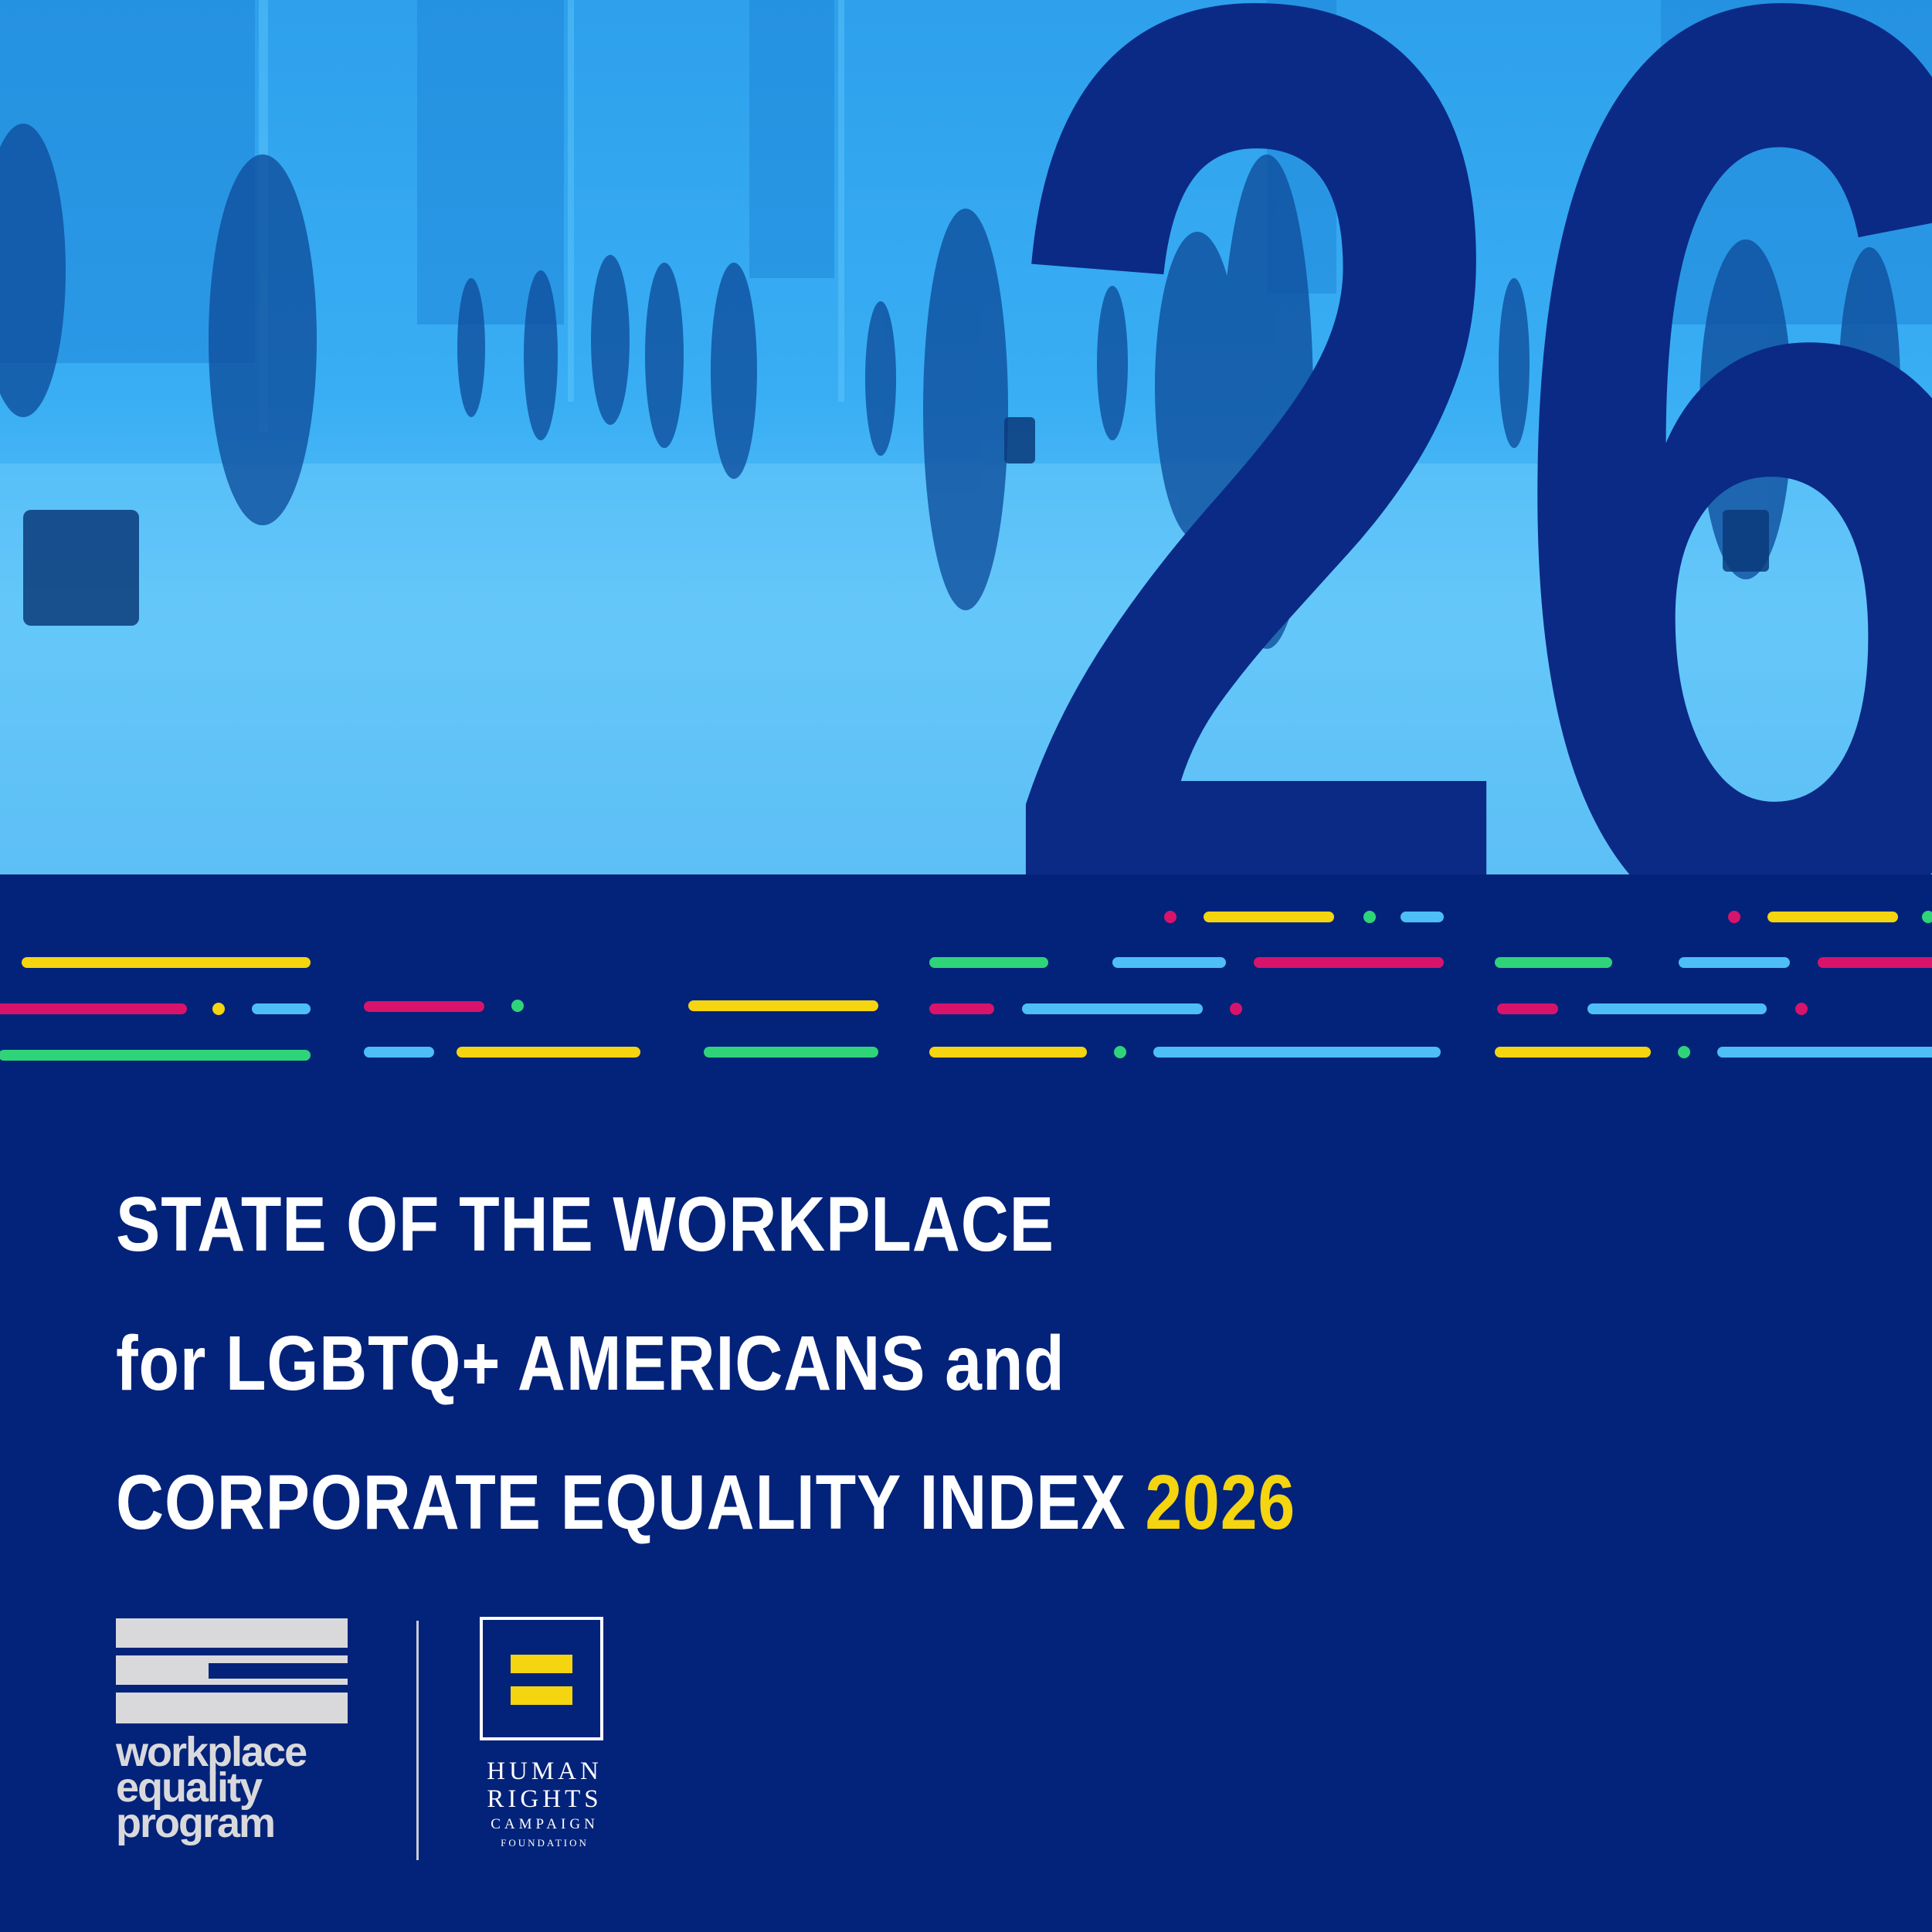  What do you see at coordinates (1220, 1503) in the screenshot?
I see `title-year: 2026` at bounding box center [1220, 1503].